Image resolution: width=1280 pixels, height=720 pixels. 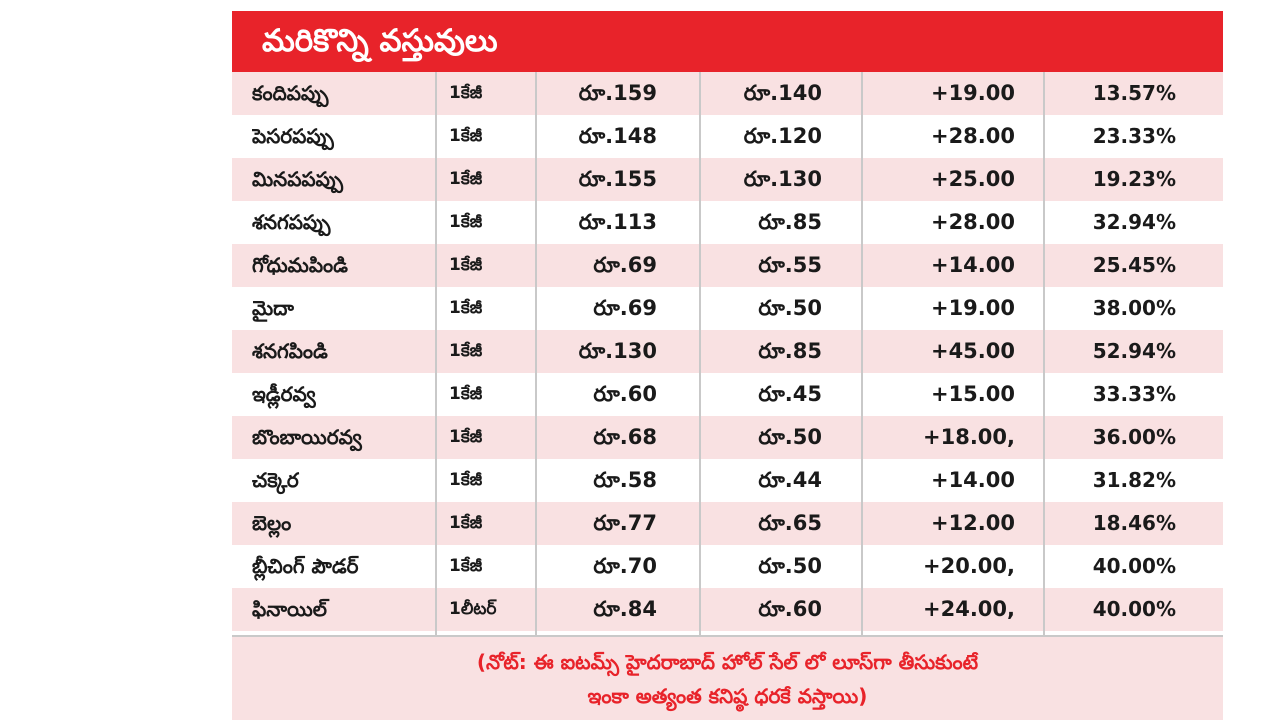 What do you see at coordinates (727, 93) in the screenshot?
I see `table-row: కందిపప్పు 1కేజీ రూ.159 రూ.140 +19.00 13.57%` at bounding box center [727, 93].